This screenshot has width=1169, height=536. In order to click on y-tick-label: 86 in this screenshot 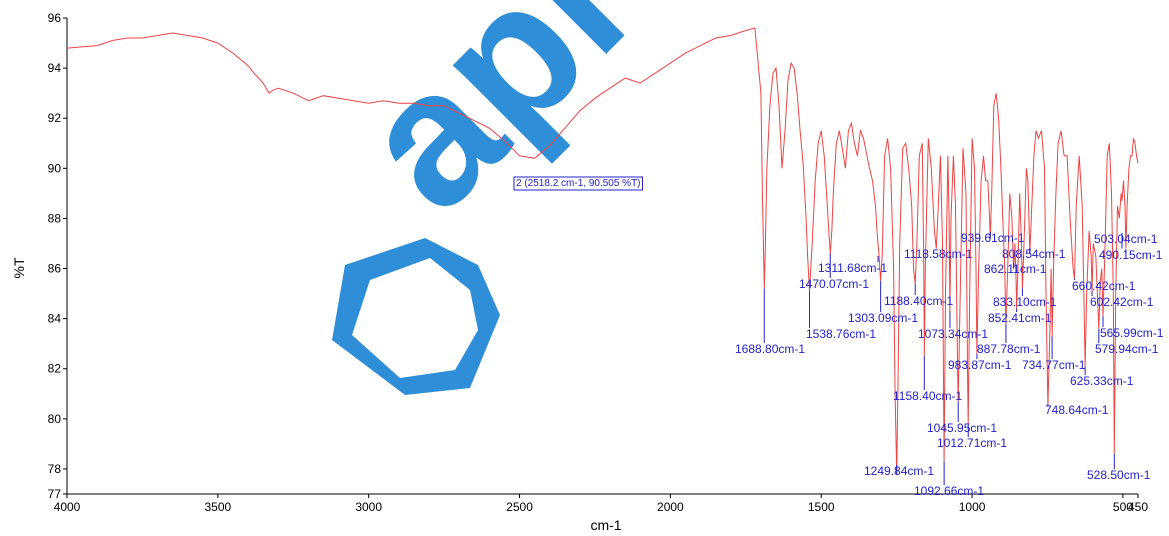, I will do `click(55, 269)`.